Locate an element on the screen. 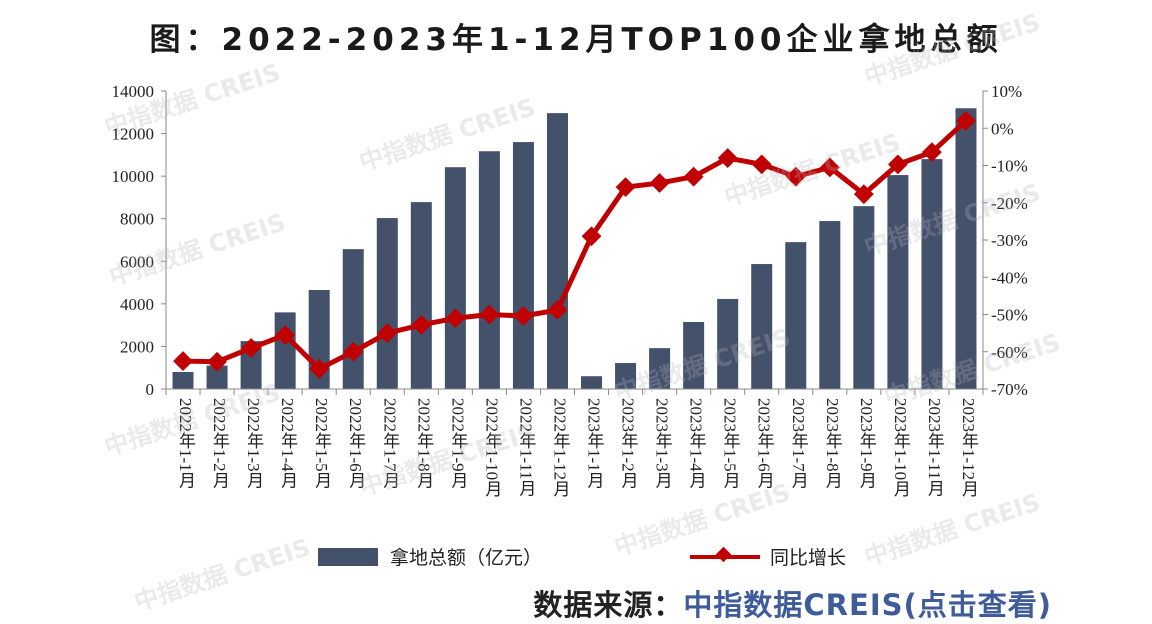 Image resolution: width=1152 pixels, height=624 pixels. y-right-tick-label: -40% is located at coordinates (1009, 277).